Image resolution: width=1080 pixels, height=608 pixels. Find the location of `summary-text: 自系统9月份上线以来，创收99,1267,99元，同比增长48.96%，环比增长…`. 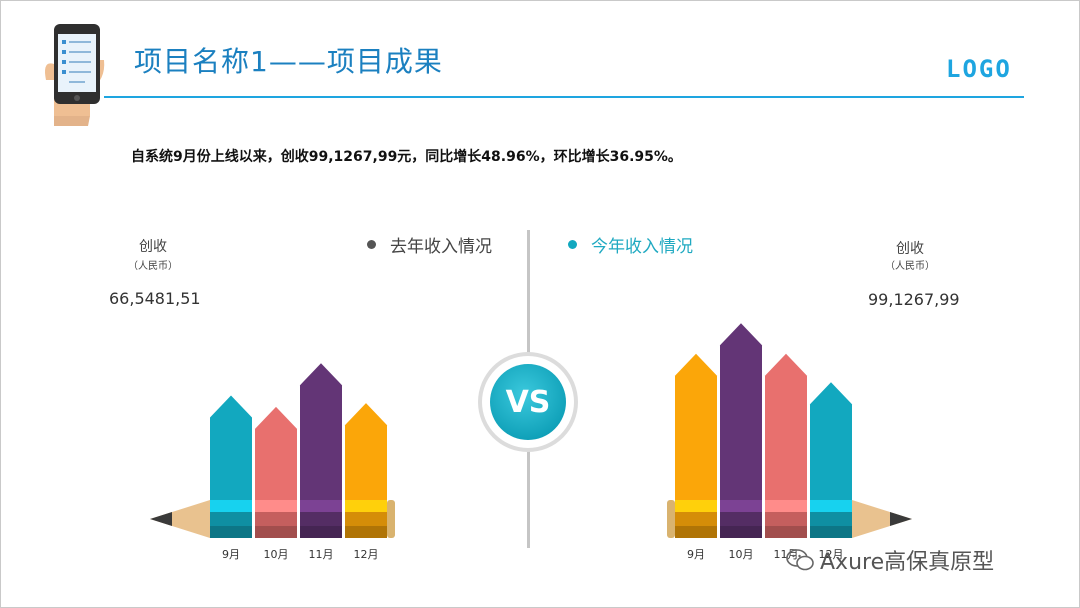

summary-text: 自系统9月份上线以来，创收99,1267,99元，同比增长48.96%，环比增长… is located at coordinates (406, 157).